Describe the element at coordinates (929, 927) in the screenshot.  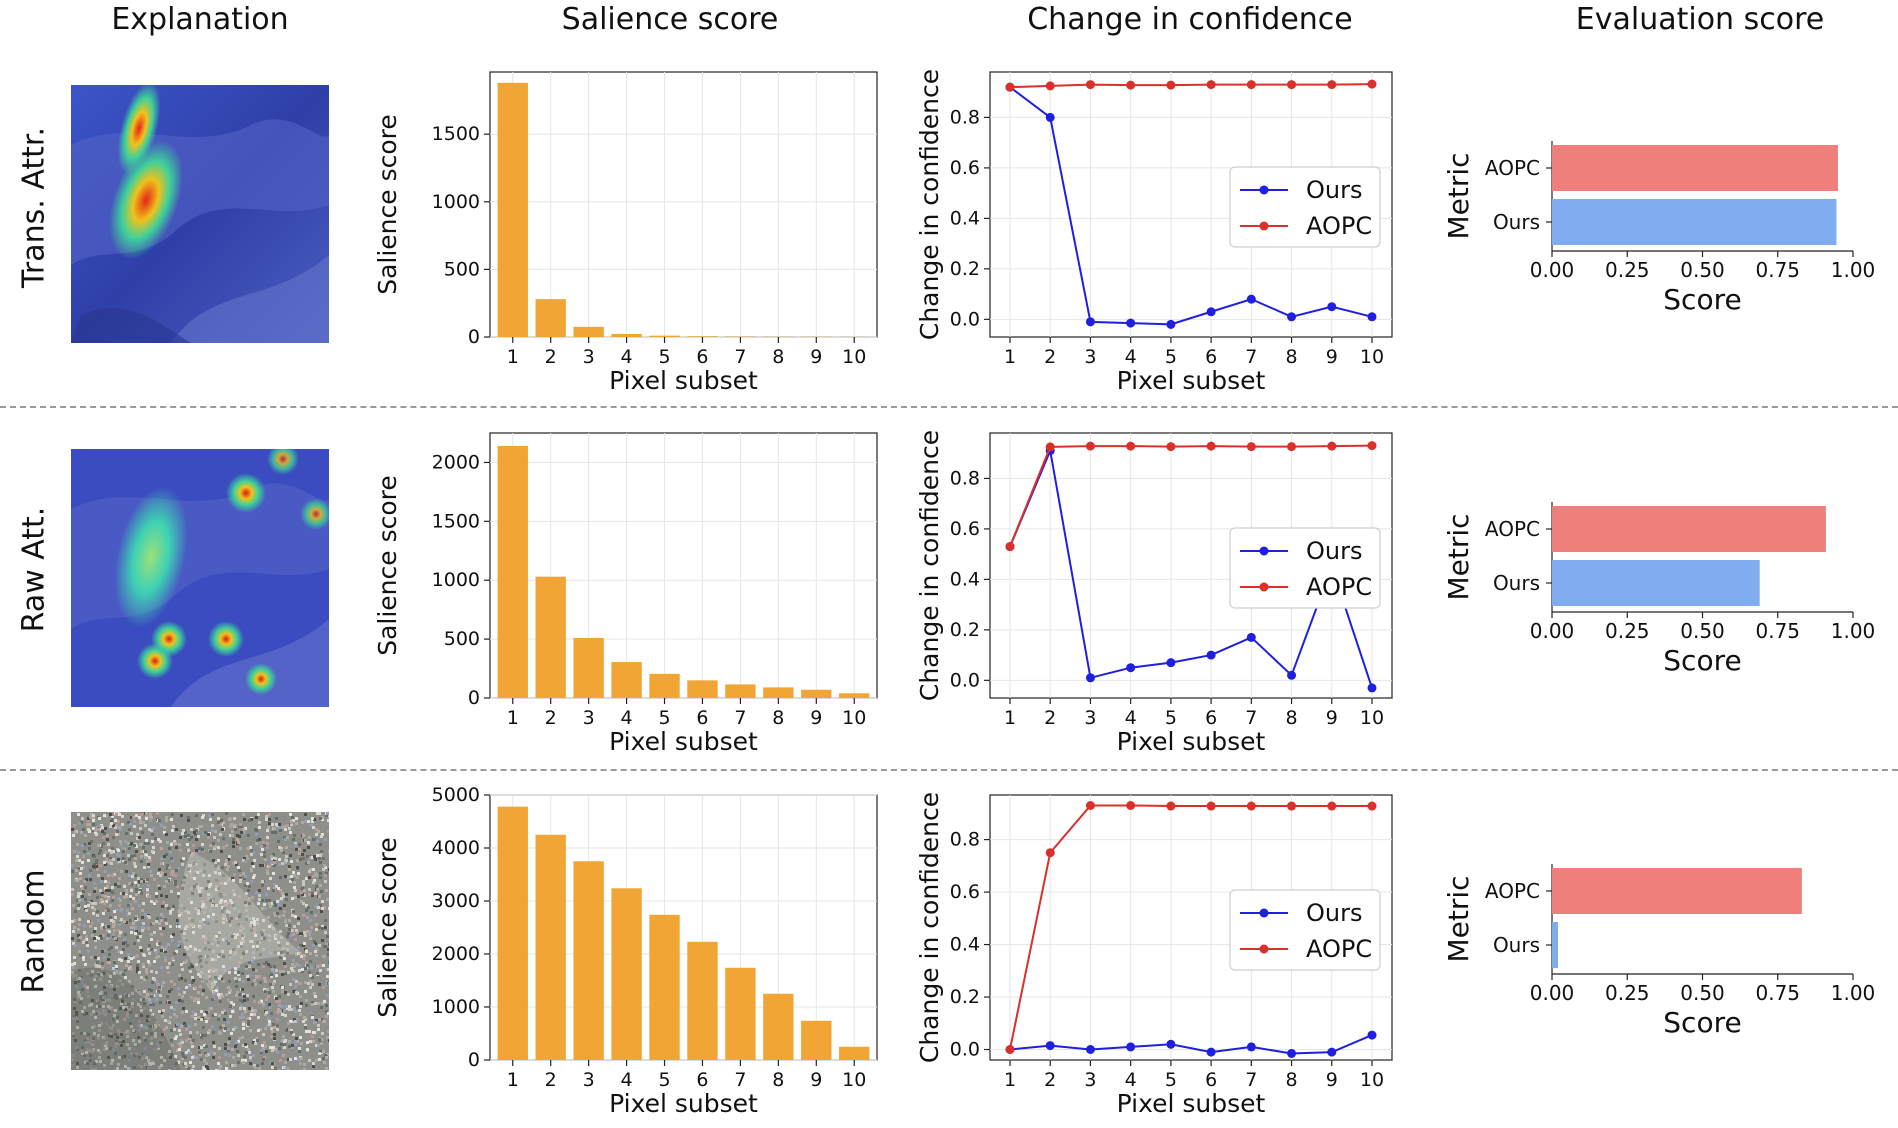
I see `y-axis-label: Change in confidence` at that location.